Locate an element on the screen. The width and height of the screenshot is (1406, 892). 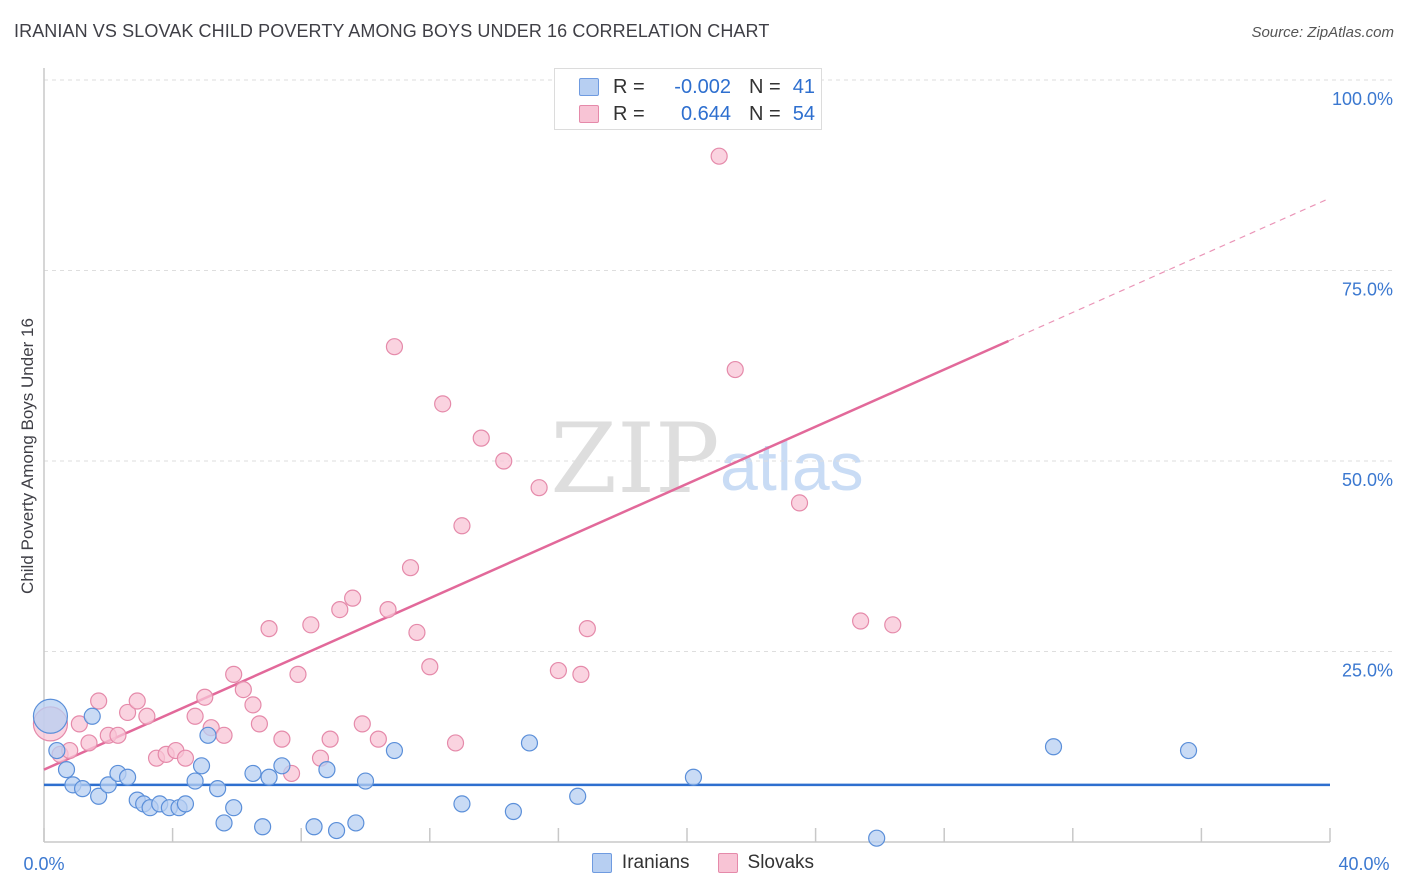
x-tick-label: 40.0% is located at coordinates (1363, 864).